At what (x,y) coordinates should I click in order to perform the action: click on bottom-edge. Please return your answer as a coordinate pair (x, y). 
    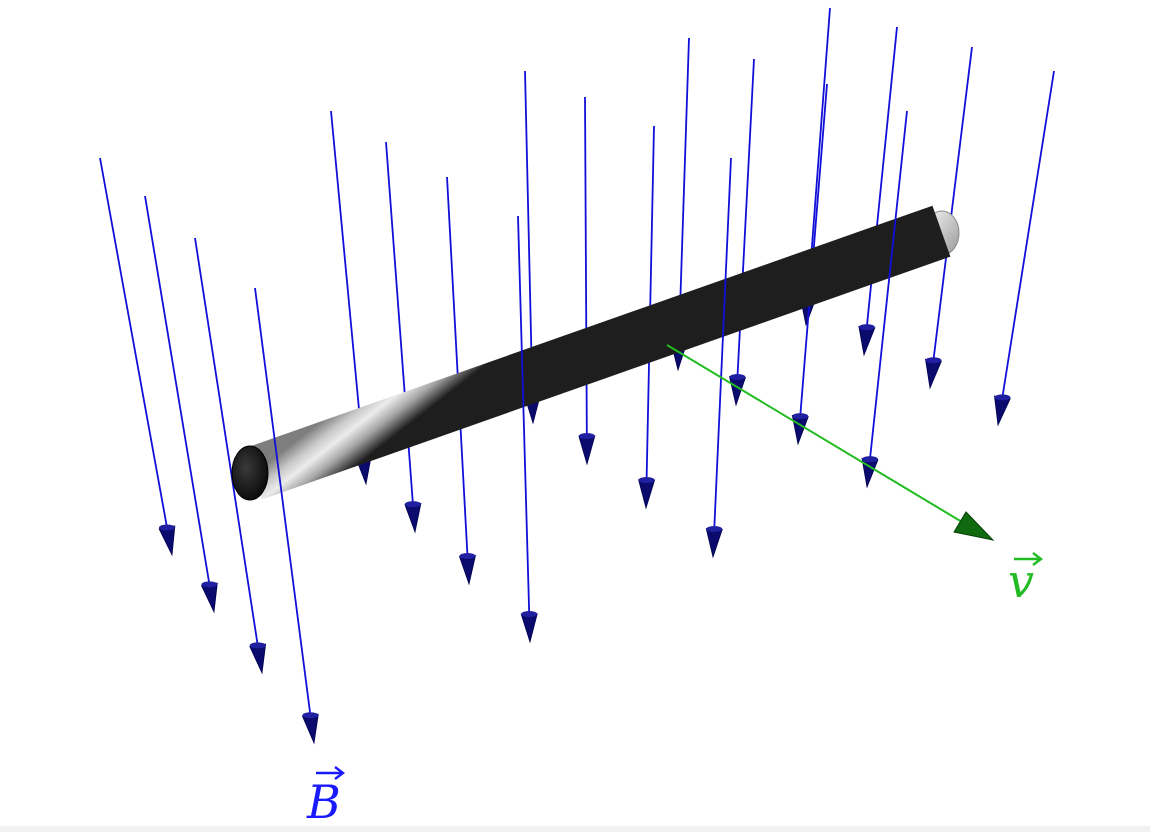
    Looking at the image, I should click on (575, 829).